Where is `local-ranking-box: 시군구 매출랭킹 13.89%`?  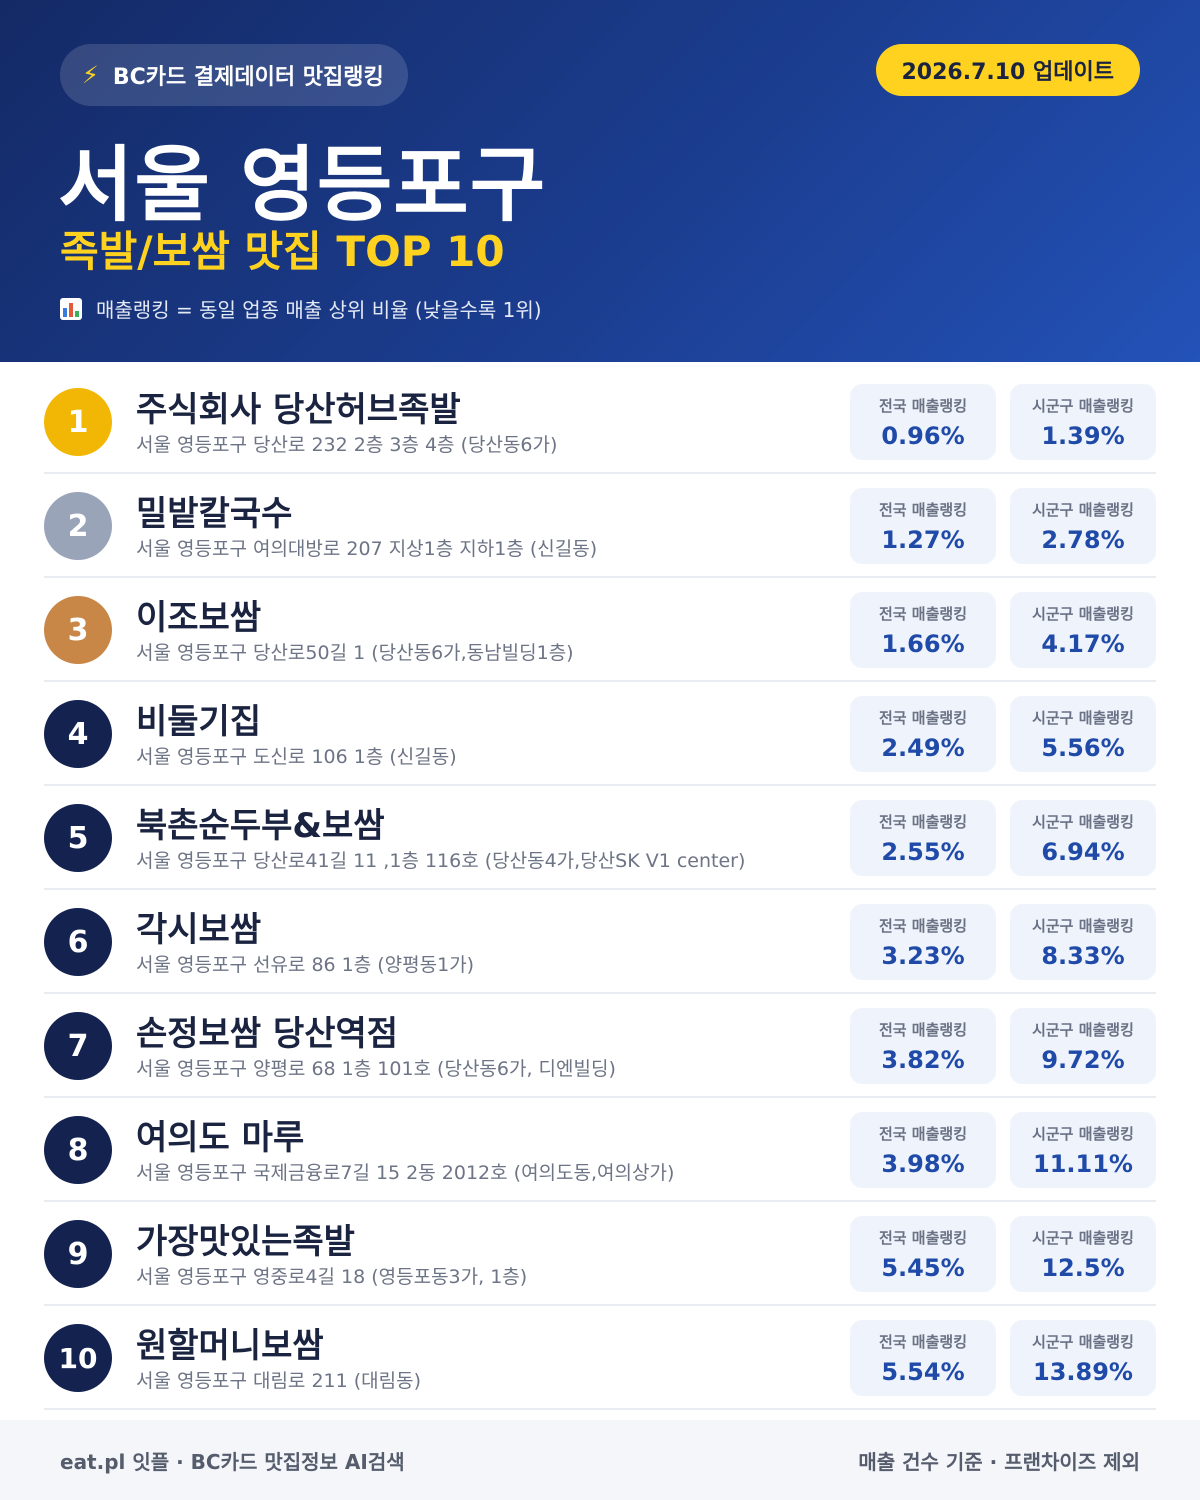 local-ranking-box: 시군구 매출랭킹 13.89% is located at coordinates (1083, 1358).